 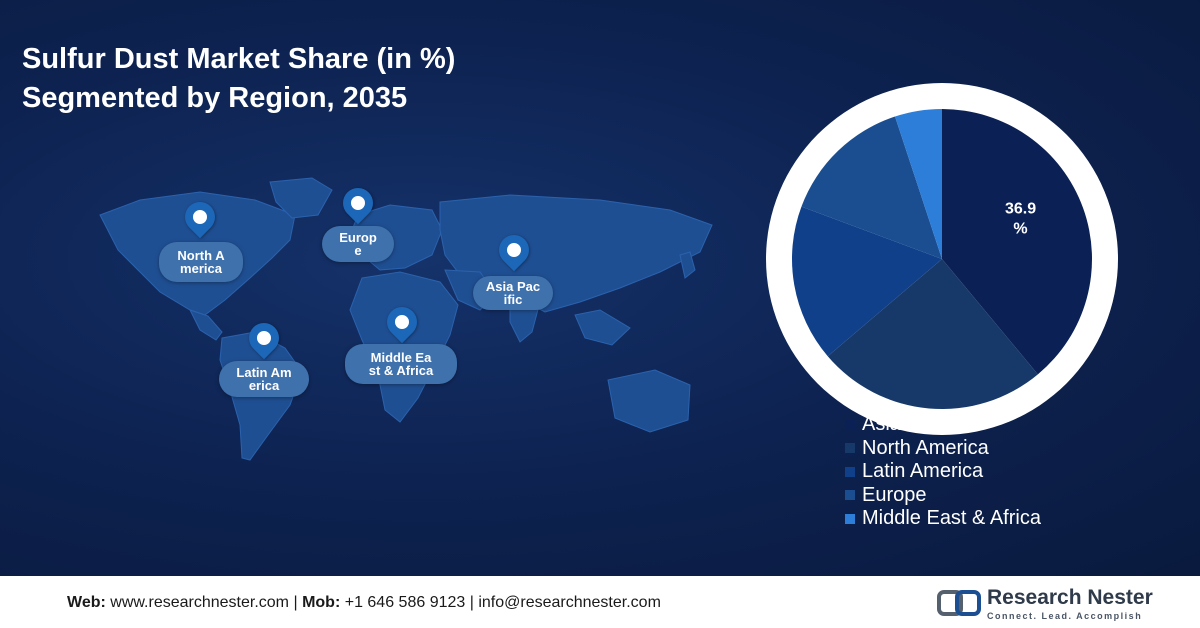 I want to click on legend-label: North America, so click(x=925, y=447).